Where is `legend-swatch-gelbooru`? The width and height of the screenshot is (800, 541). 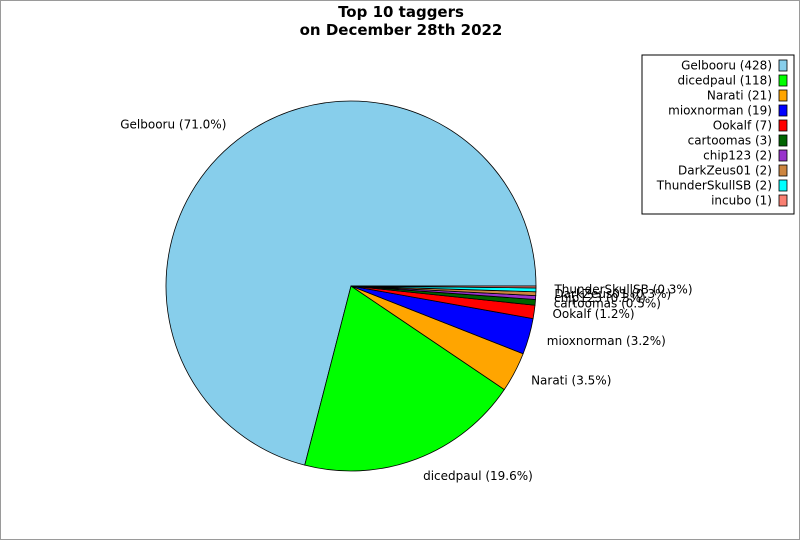 legend-swatch-gelbooru is located at coordinates (783, 65).